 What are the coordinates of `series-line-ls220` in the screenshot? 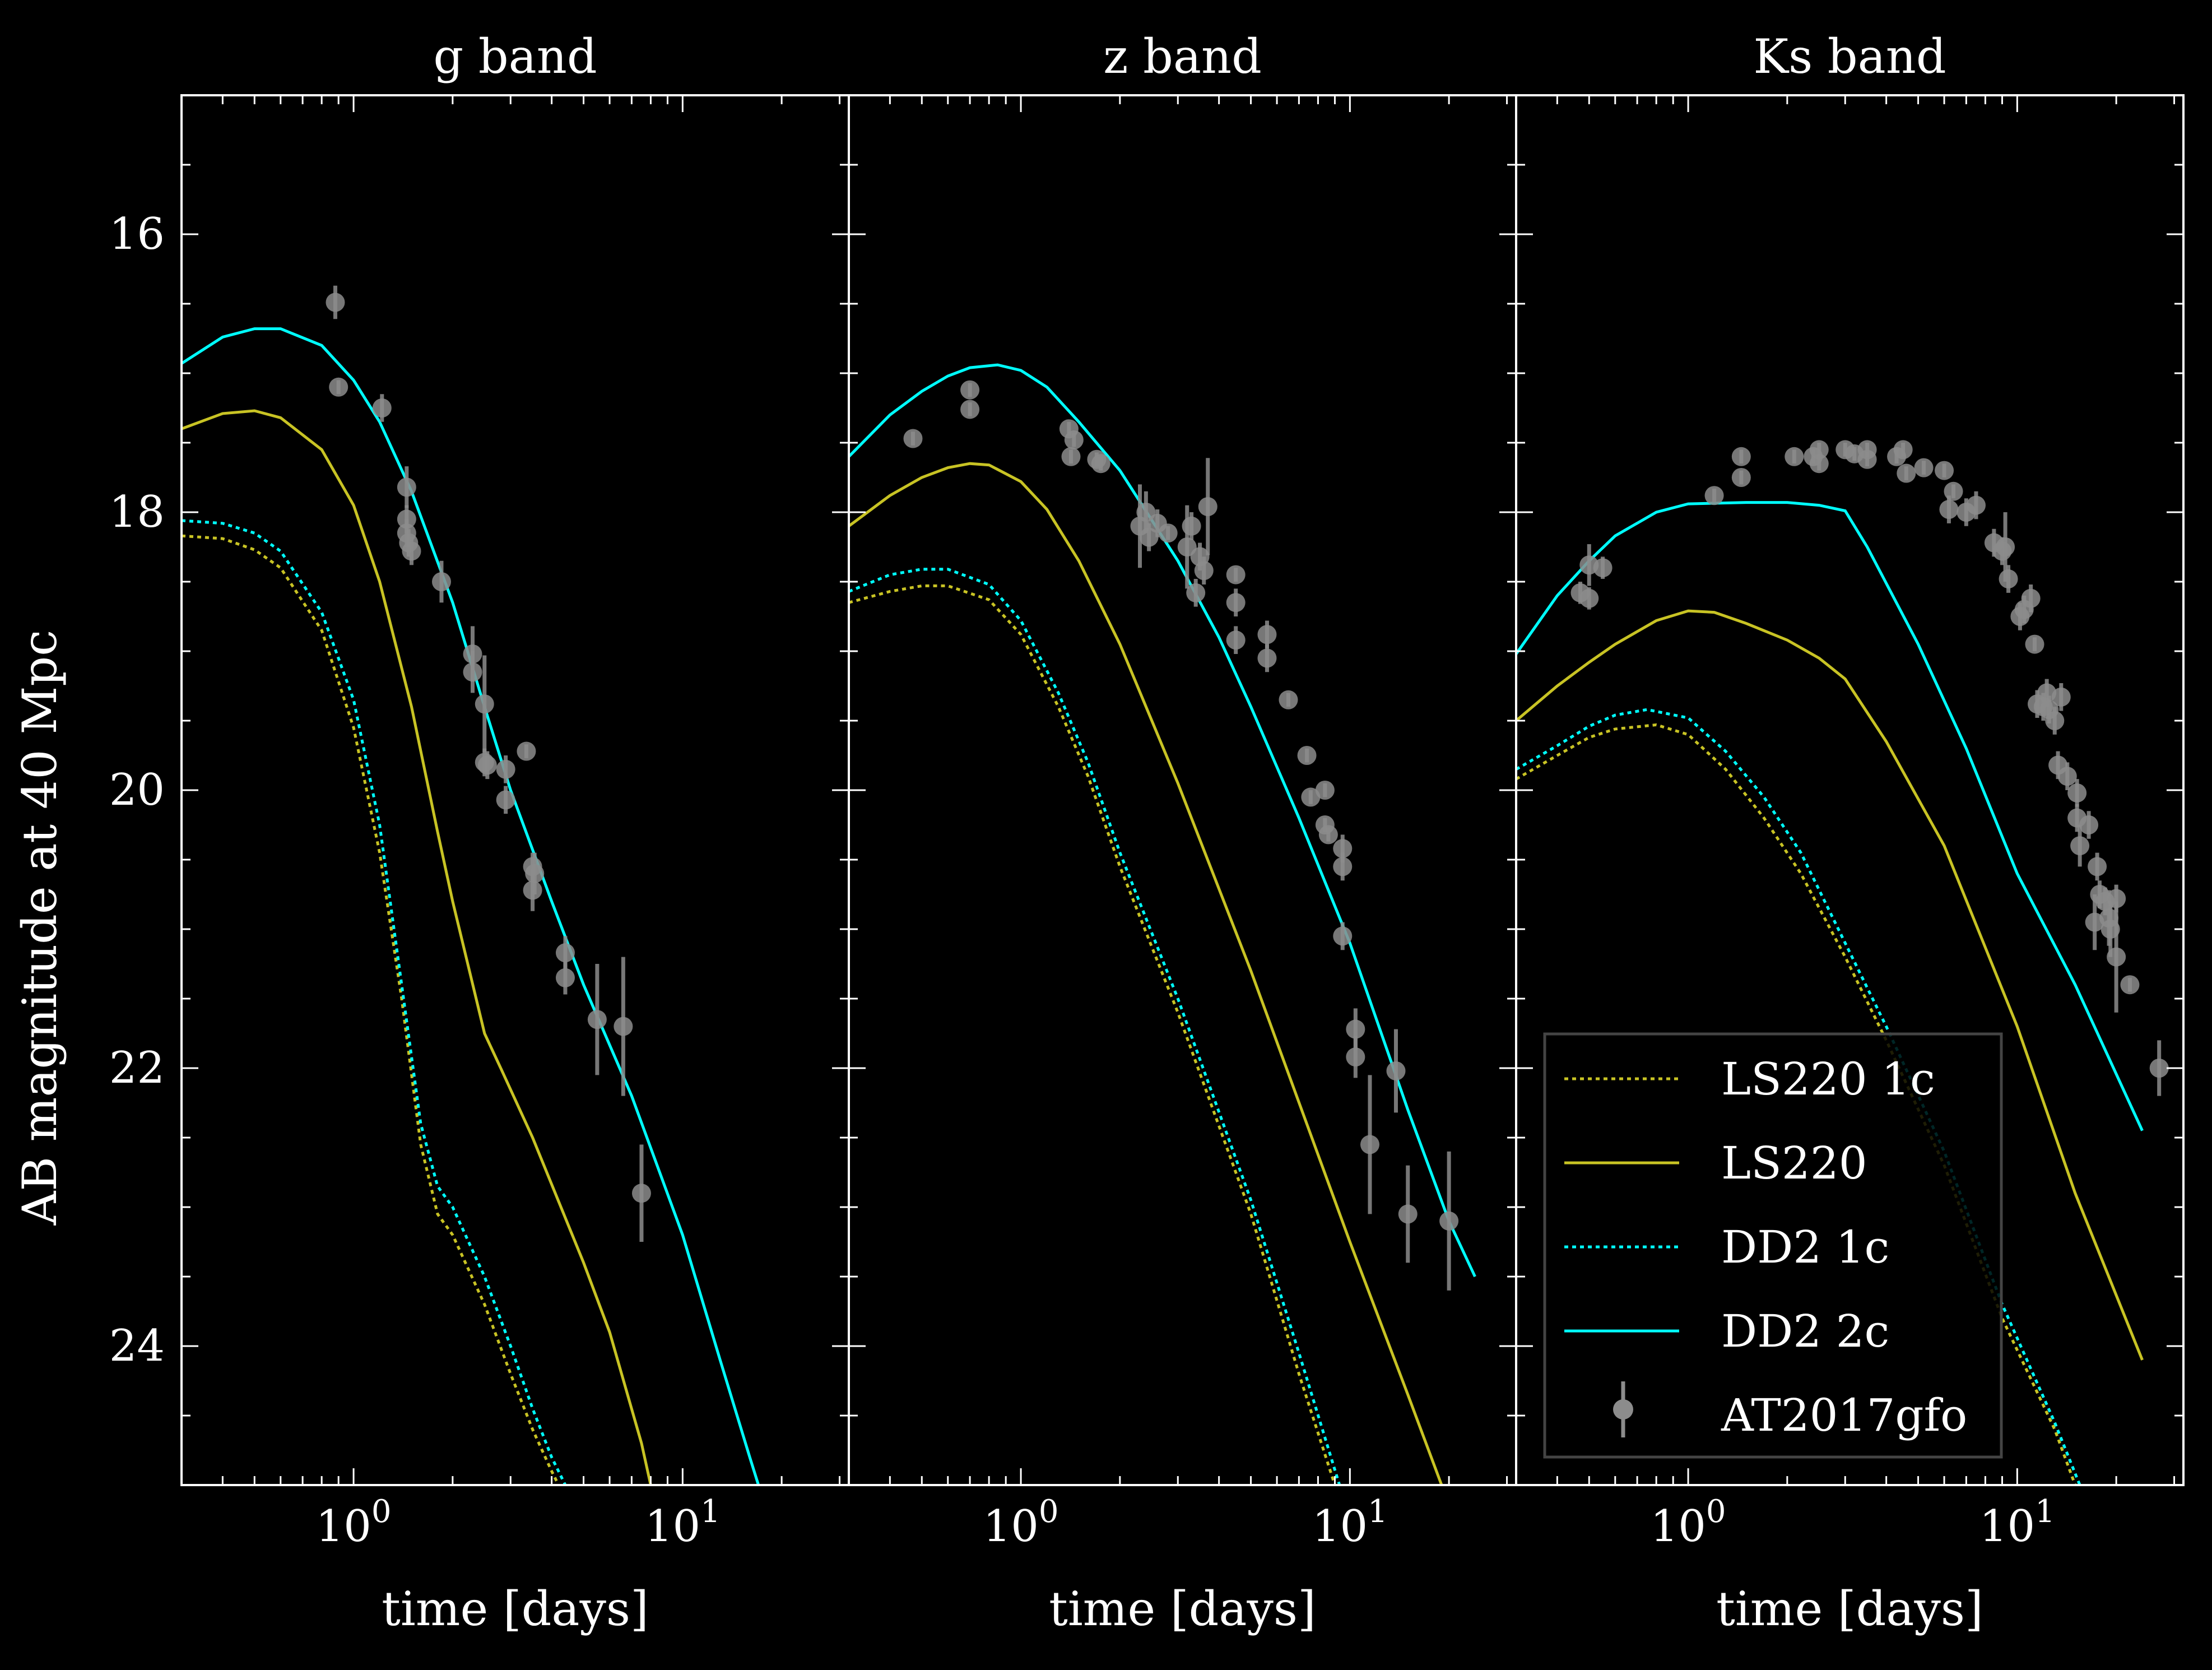 It's located at (417, 947).